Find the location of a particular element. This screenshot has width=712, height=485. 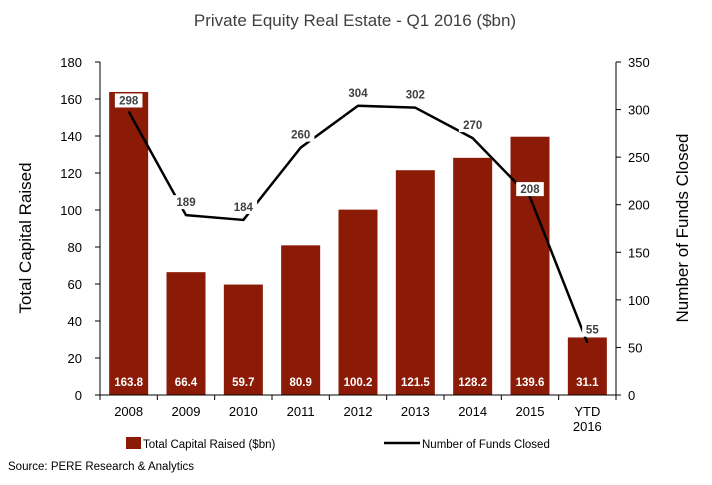

bar-value-label: 121.5 is located at coordinates (415, 383).